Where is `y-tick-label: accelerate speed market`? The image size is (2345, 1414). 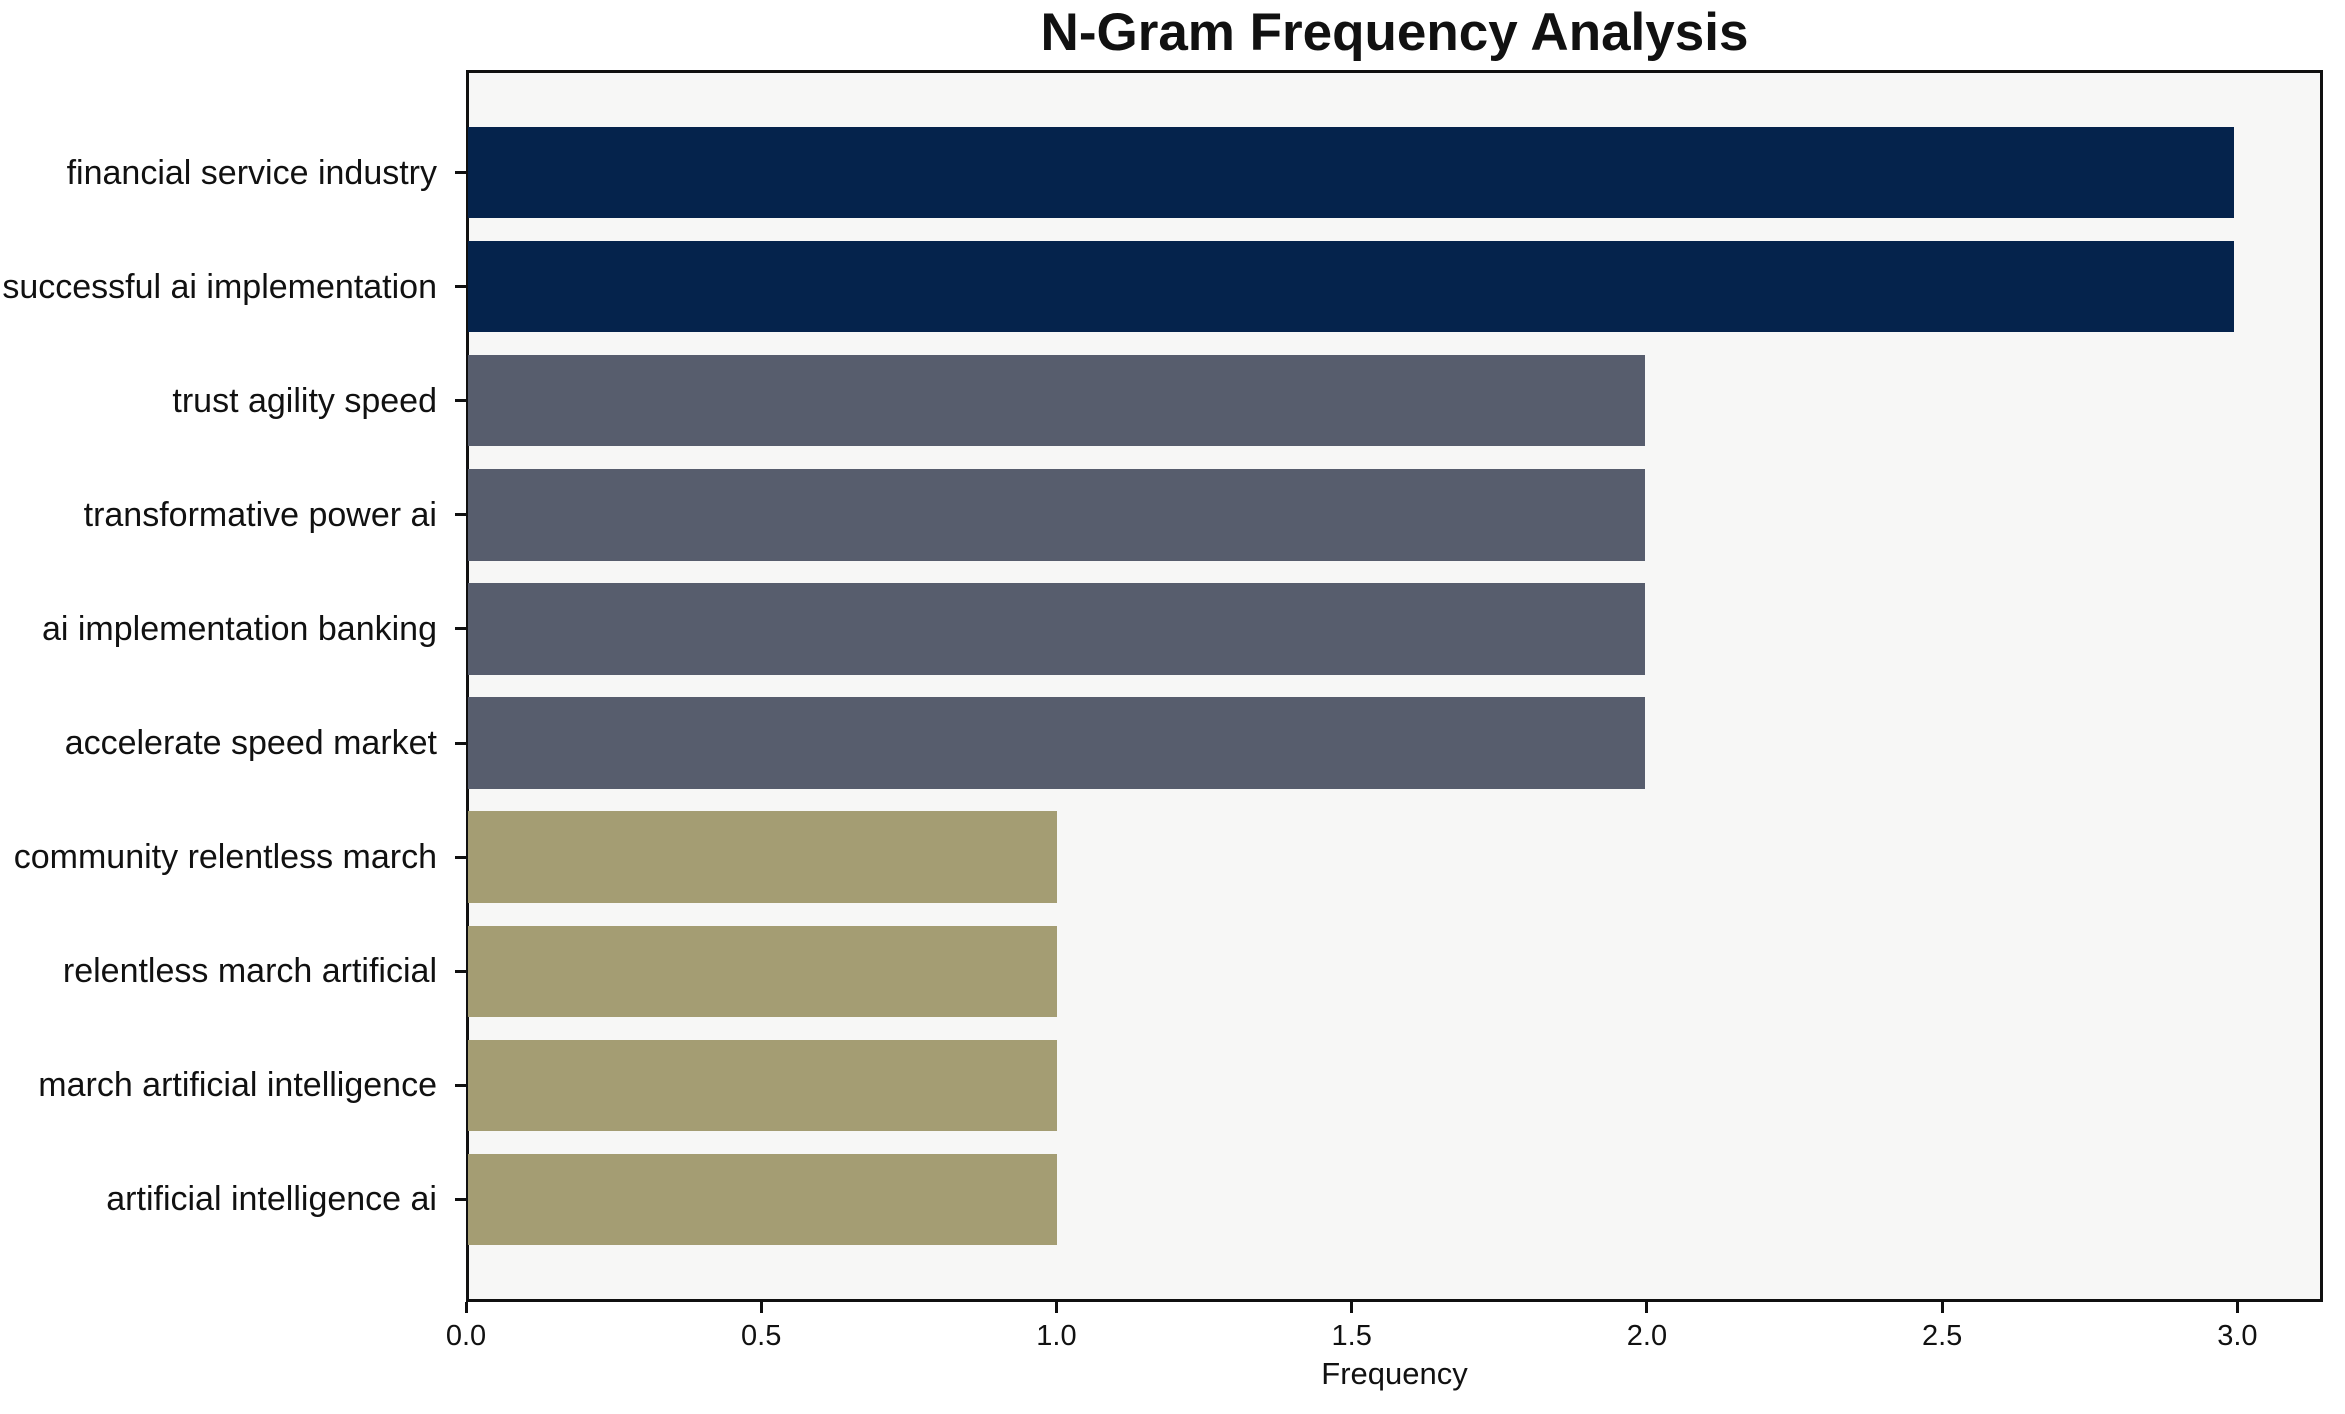
y-tick-label: accelerate speed market is located at coordinates (250, 743).